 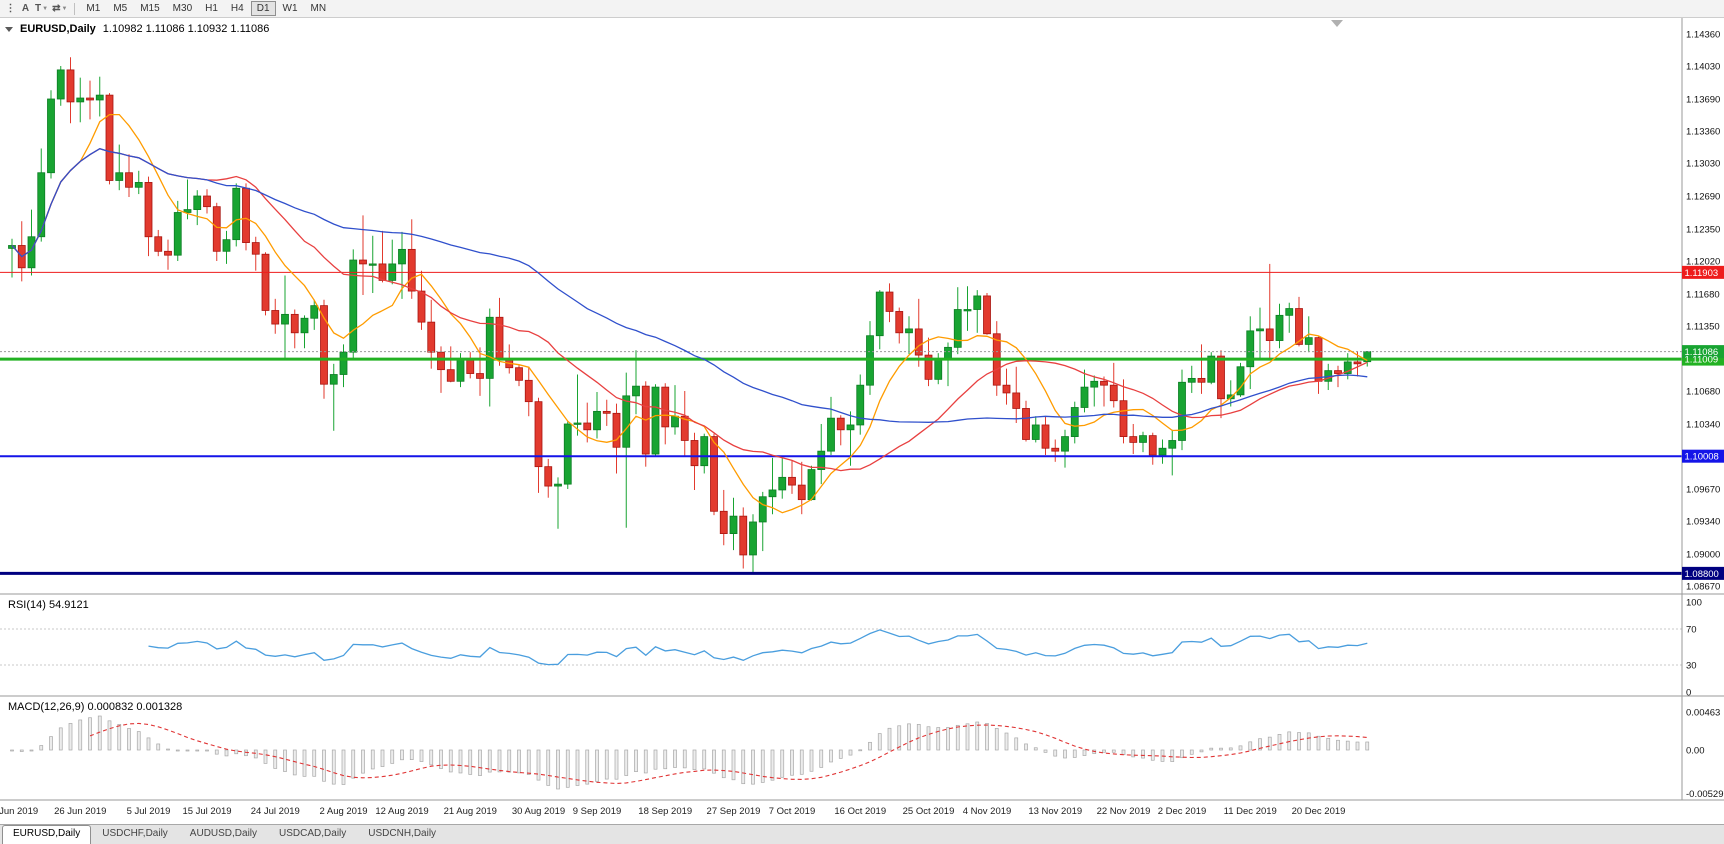 What do you see at coordinates (1703, 554) in the screenshot?
I see `svg-text: 1.09000` at bounding box center [1703, 554].